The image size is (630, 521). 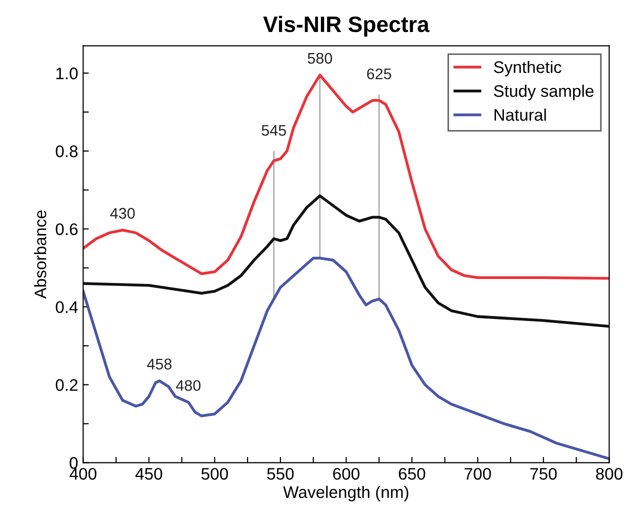 What do you see at coordinates (543, 474) in the screenshot?
I see `x-tick-label: 750` at bounding box center [543, 474].